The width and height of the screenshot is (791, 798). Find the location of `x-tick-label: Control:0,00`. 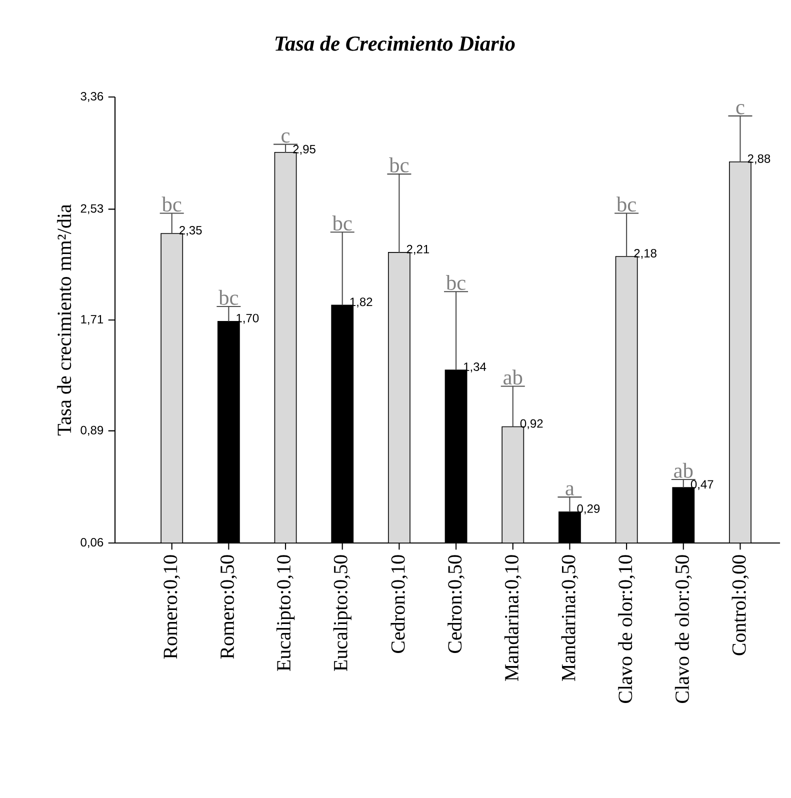

x-tick-label: Control:0,00 is located at coordinates (740, 605).